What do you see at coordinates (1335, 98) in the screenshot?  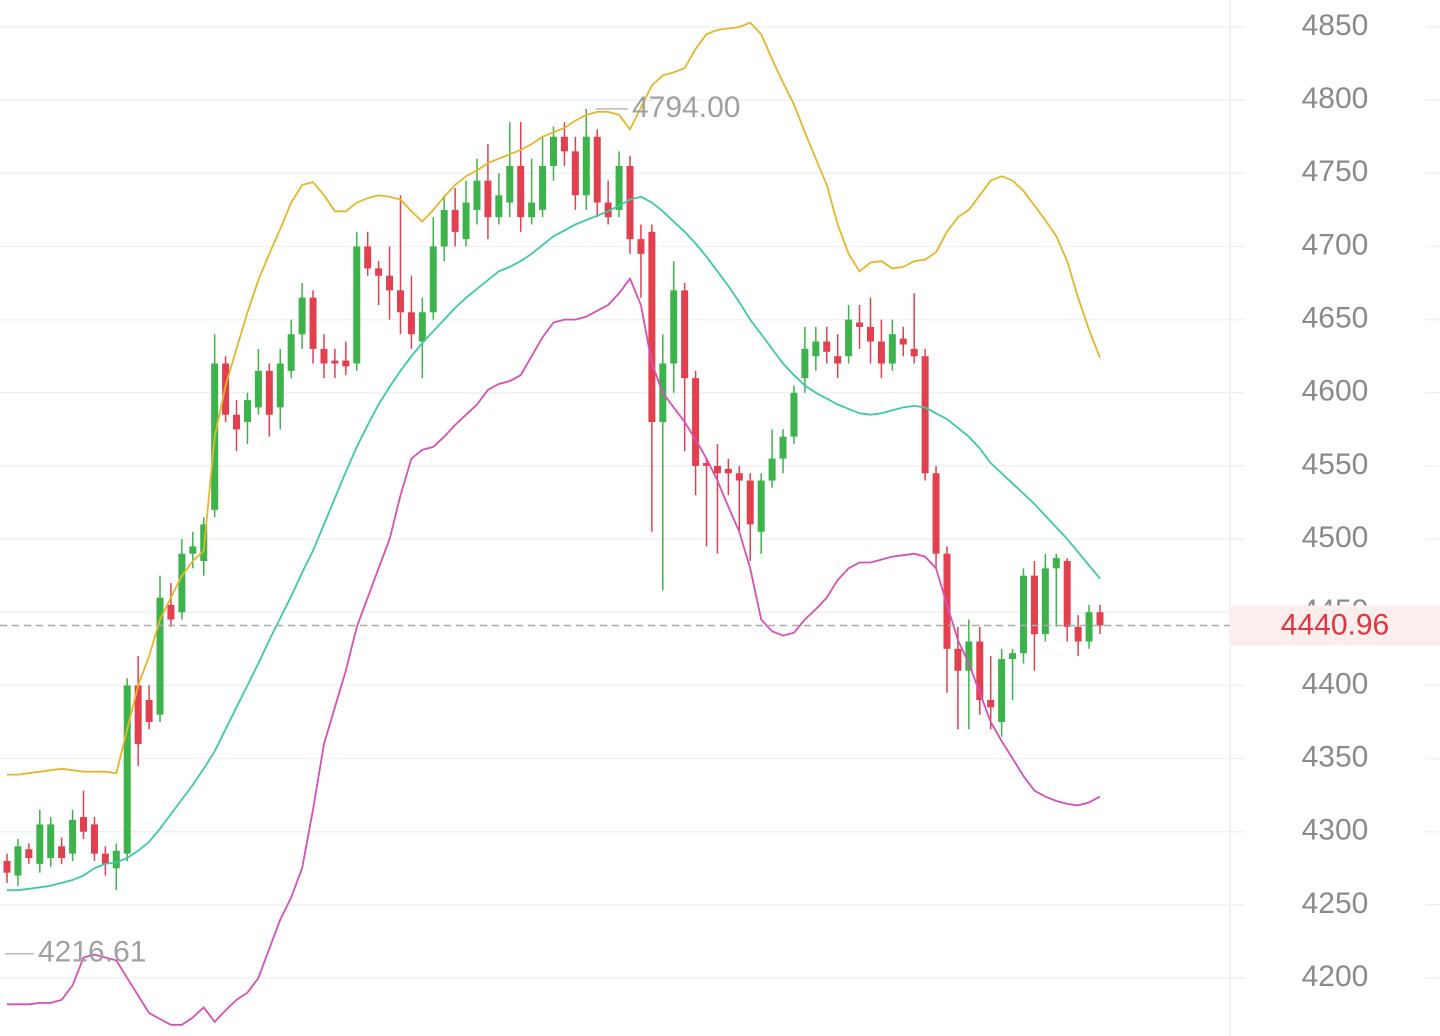 I see `y-tick-label: 4800` at bounding box center [1335, 98].